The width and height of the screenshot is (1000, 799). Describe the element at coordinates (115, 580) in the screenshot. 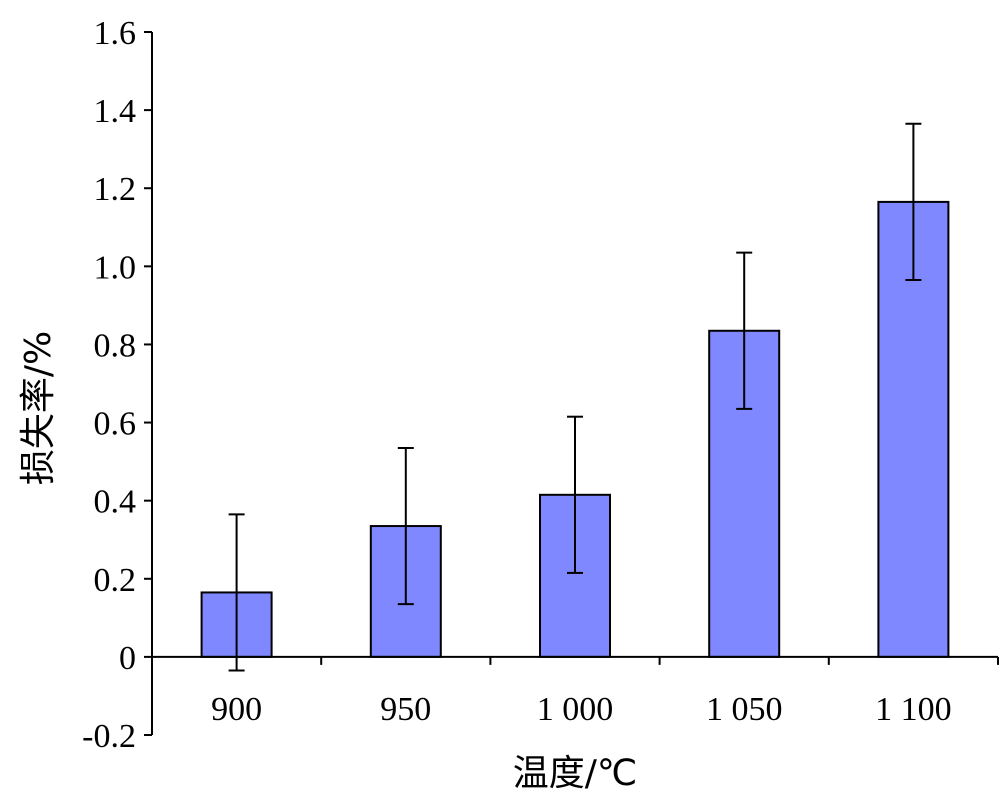

I see `y-tick-label: 0.2` at that location.